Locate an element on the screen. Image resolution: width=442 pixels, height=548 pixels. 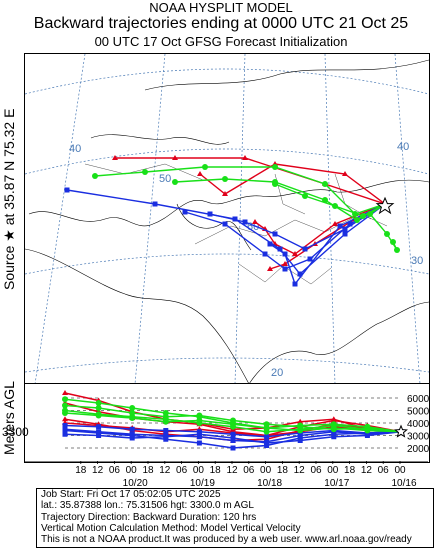
lat-label-40-west: 40 is located at coordinates (75, 149).